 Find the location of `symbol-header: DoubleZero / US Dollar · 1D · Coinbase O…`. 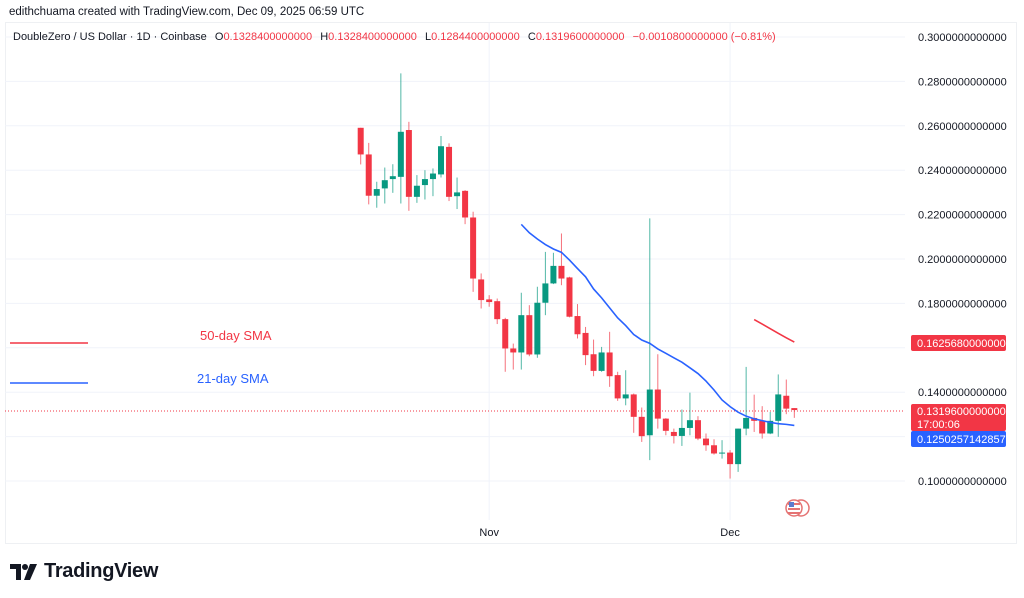

symbol-header: DoubleZero / US Dollar · 1D · Coinbase O… is located at coordinates (394, 37).